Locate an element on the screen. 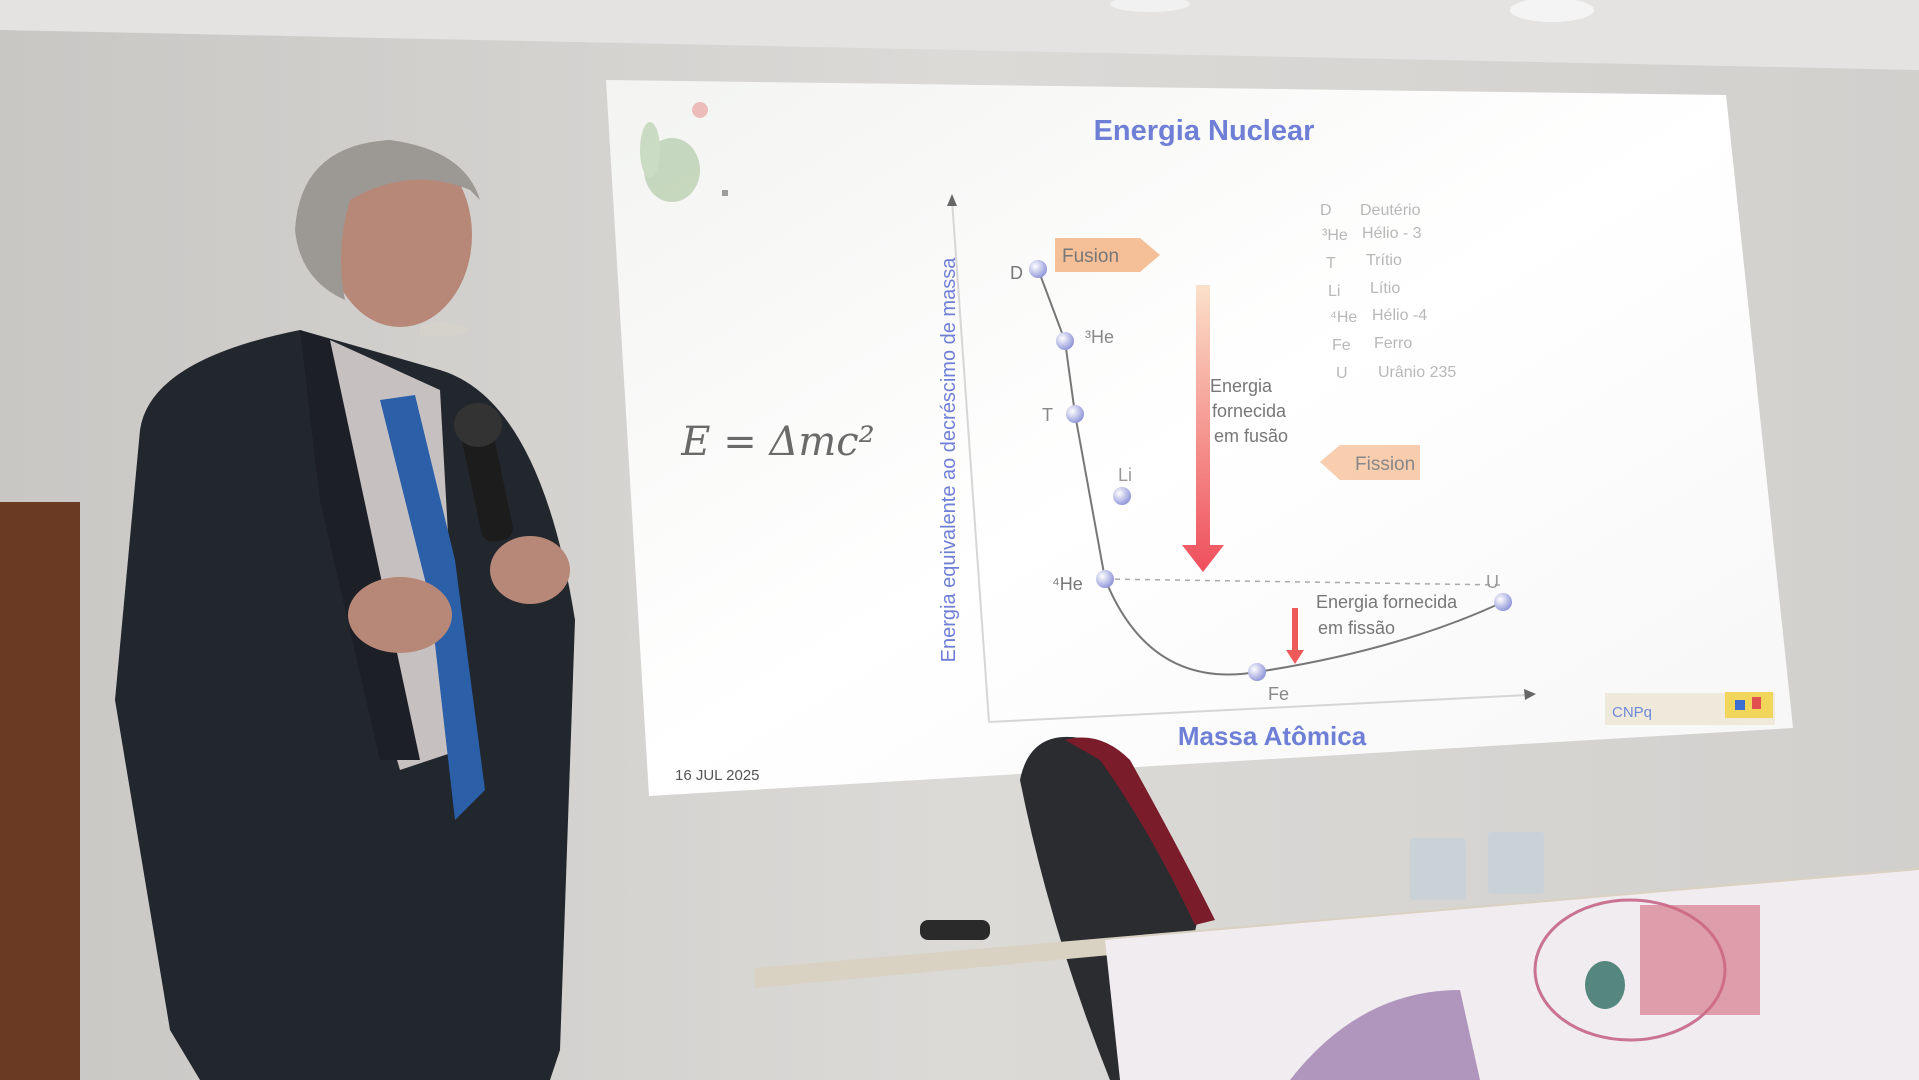  fusion-label: Fusion is located at coordinates (1090, 256).